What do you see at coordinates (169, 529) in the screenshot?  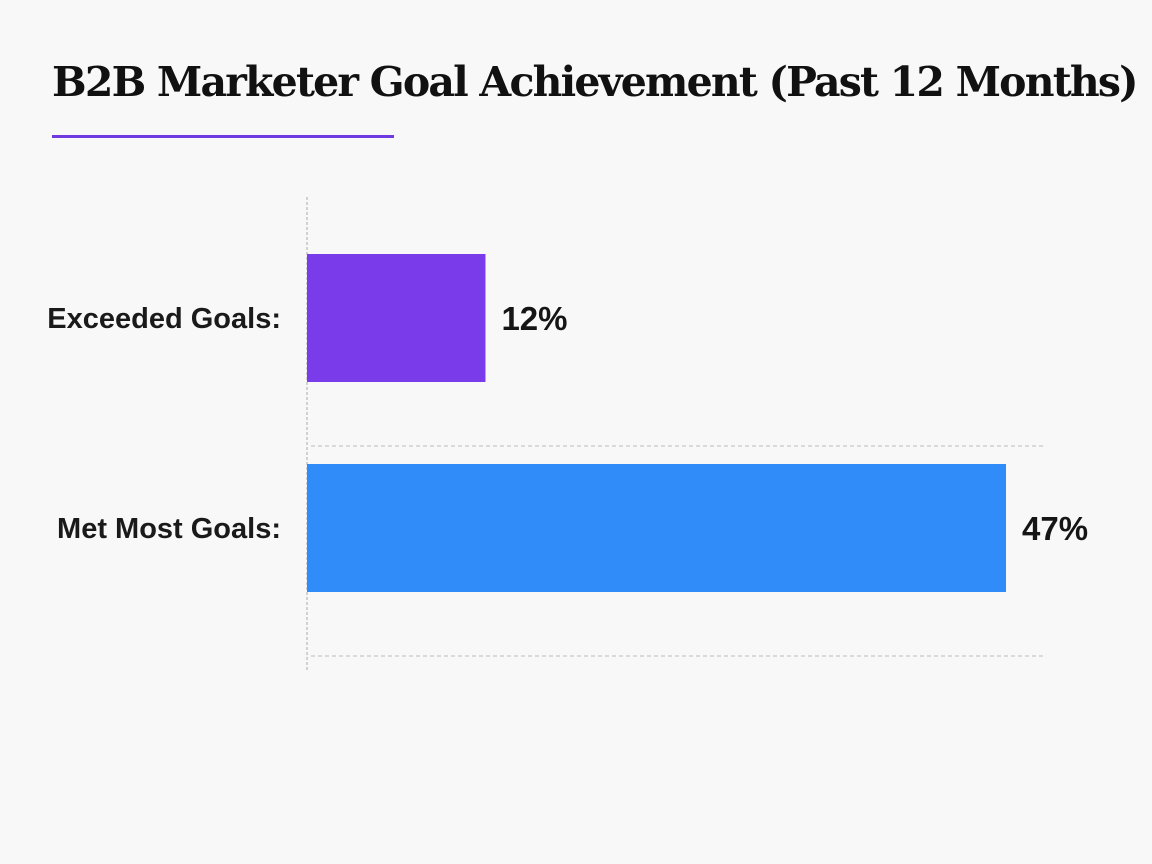 I see `category-label-1: Met Most Goals:` at bounding box center [169, 529].